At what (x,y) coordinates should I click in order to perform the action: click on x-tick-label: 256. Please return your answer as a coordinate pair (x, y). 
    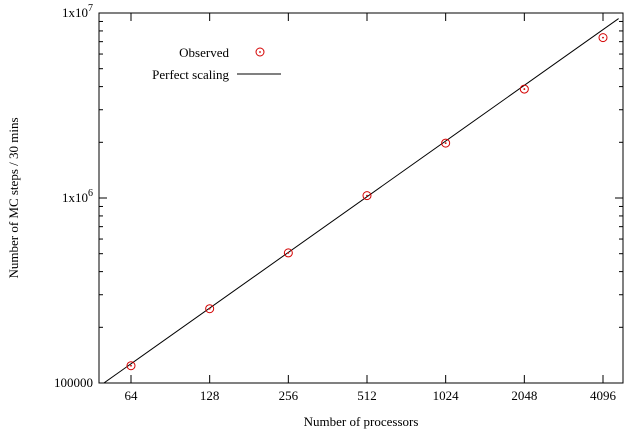
    Looking at the image, I should click on (289, 395).